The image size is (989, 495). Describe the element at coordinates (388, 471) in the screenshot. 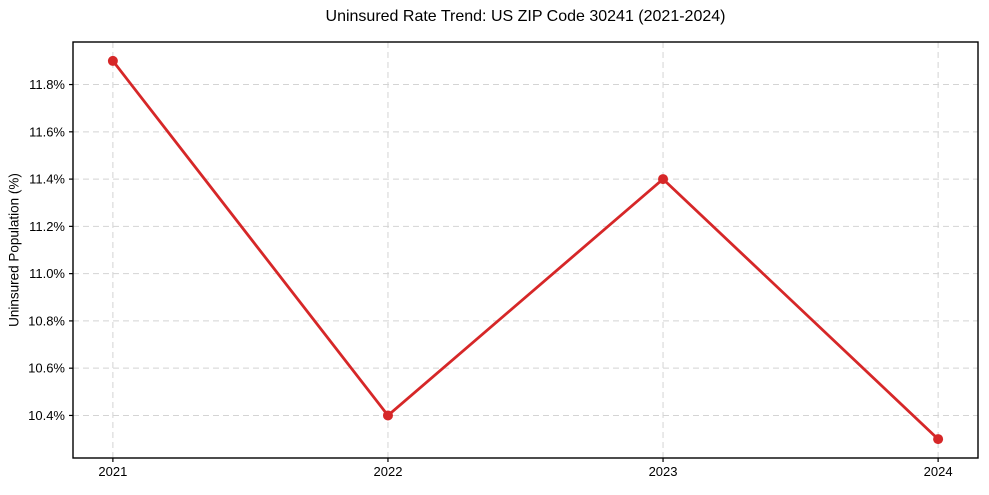

I see `x-tick-label: 2022` at that location.